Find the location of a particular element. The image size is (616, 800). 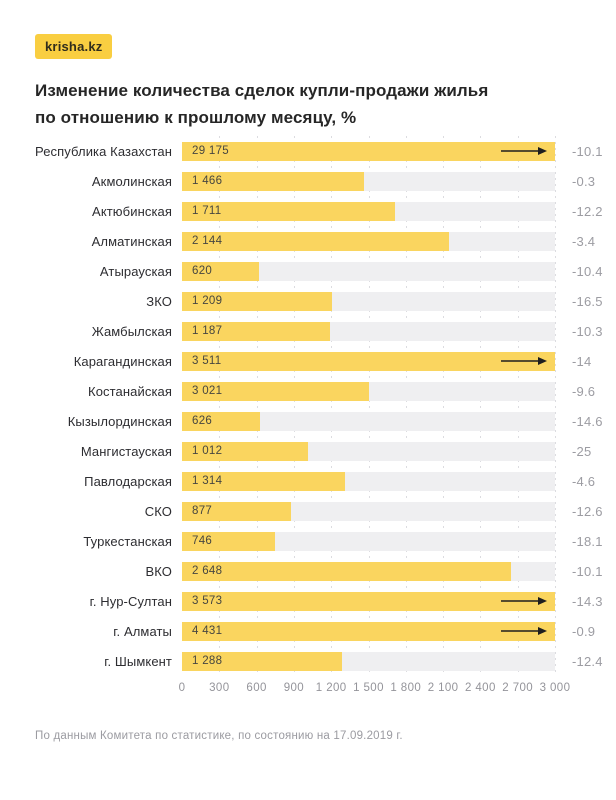

bar-track: 4 431 is located at coordinates (368, 631).